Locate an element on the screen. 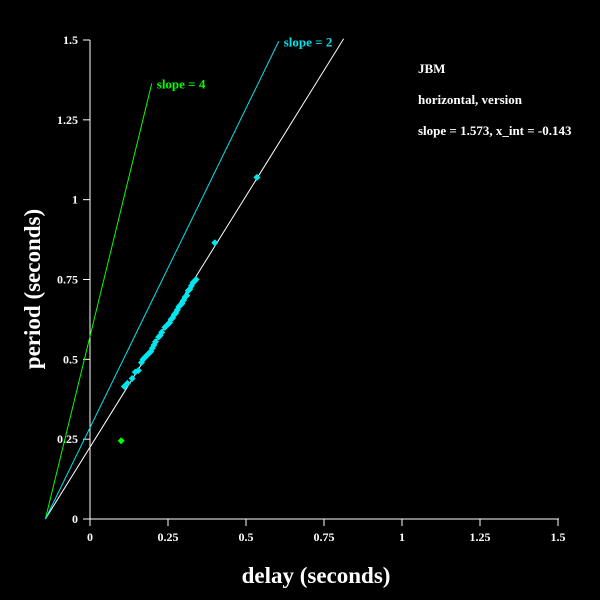  y-tick-label: 0 is located at coordinates (75, 519).